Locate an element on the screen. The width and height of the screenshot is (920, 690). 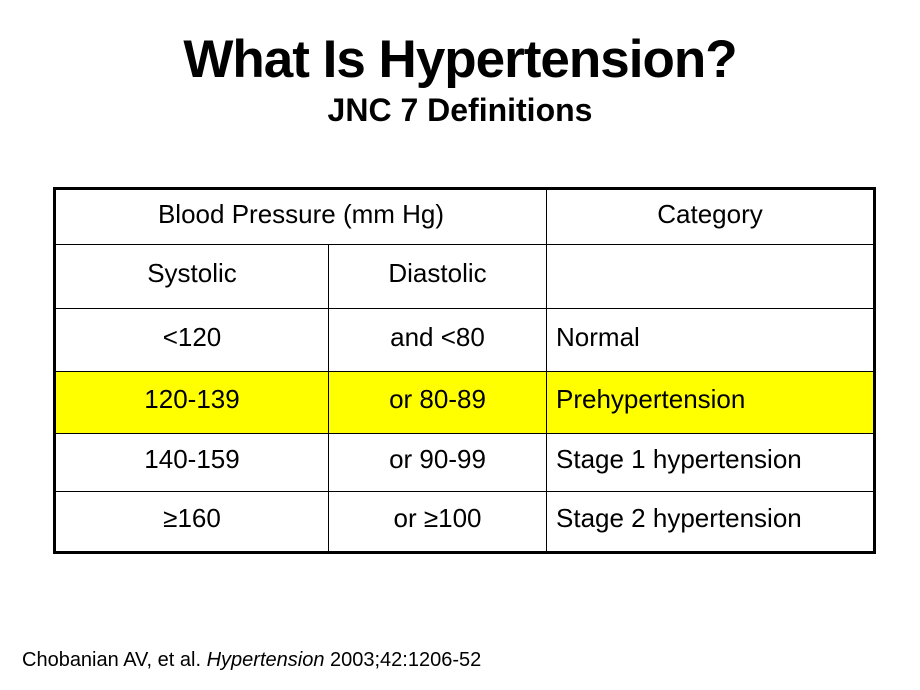
header-cell-category: Category is located at coordinates (711, 216).